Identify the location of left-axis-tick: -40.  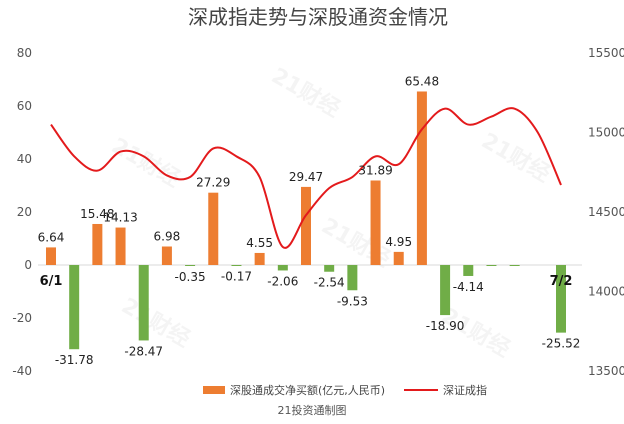
(22, 371).